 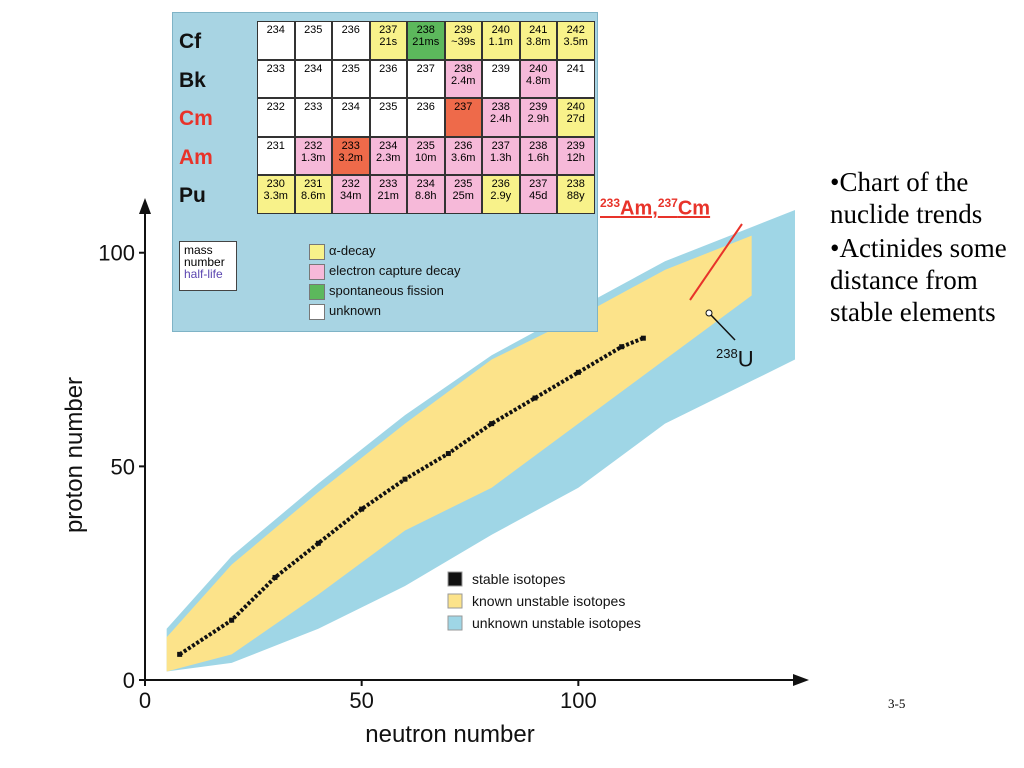 What do you see at coordinates (355, 310) in the screenshot?
I see `inset-legend-label: unknown` at bounding box center [355, 310].